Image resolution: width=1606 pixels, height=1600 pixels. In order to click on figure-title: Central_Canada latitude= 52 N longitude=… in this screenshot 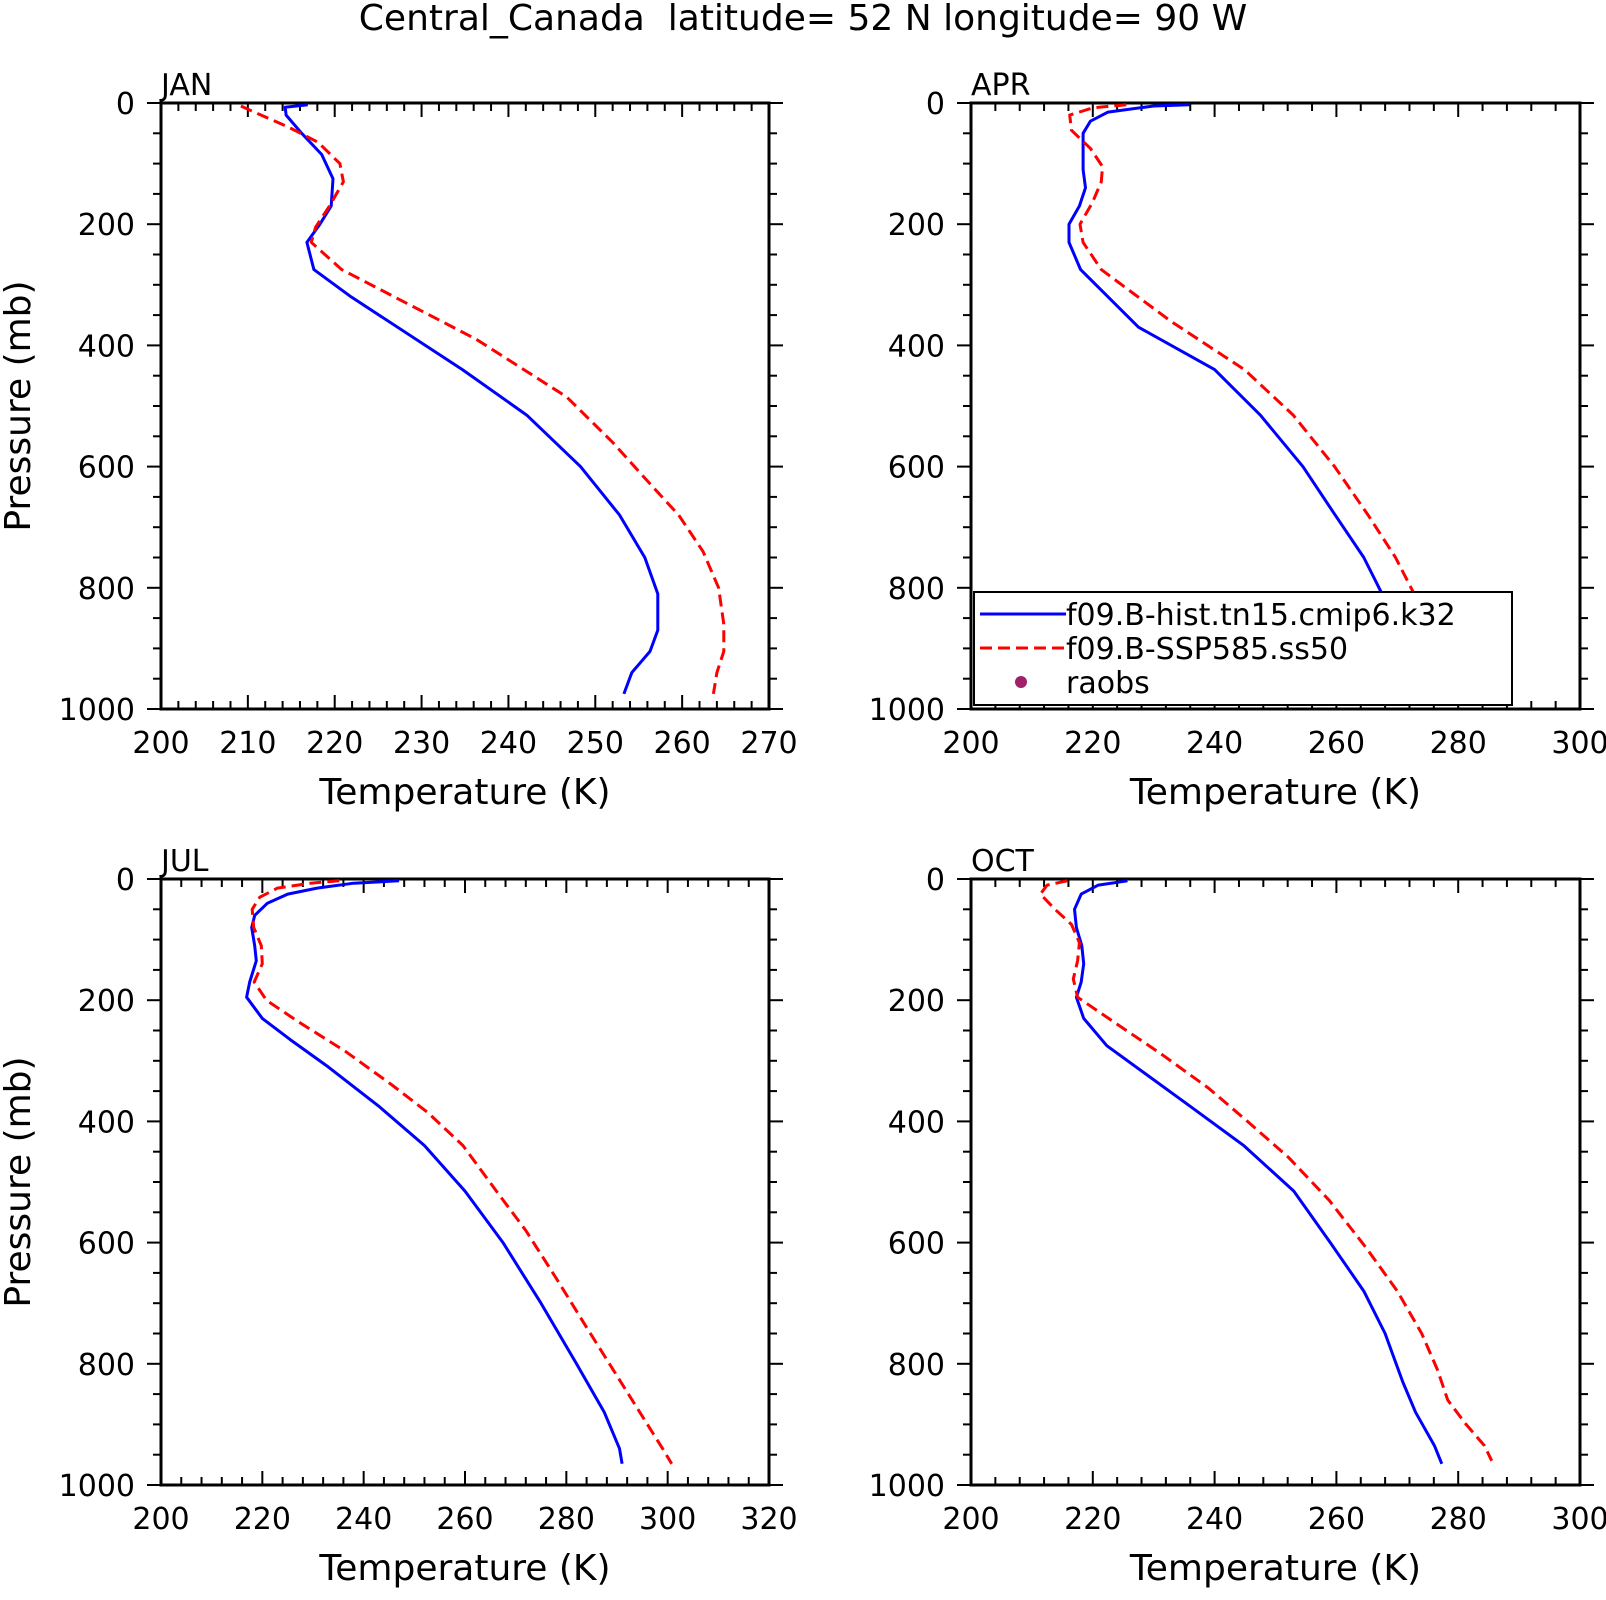, I will do `click(803, 19)`.